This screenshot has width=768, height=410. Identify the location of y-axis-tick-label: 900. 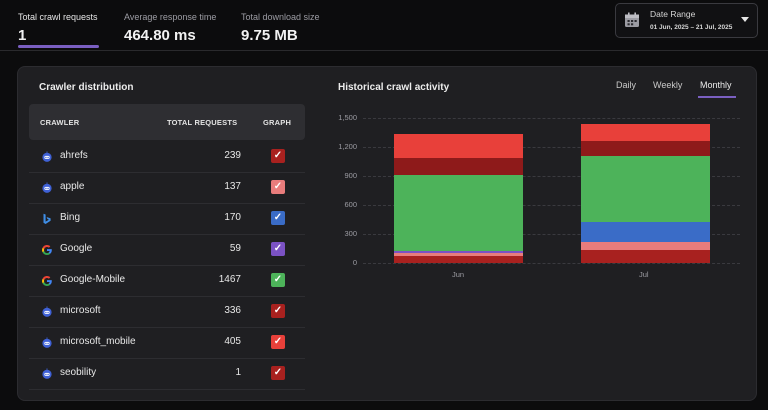
(350, 175).